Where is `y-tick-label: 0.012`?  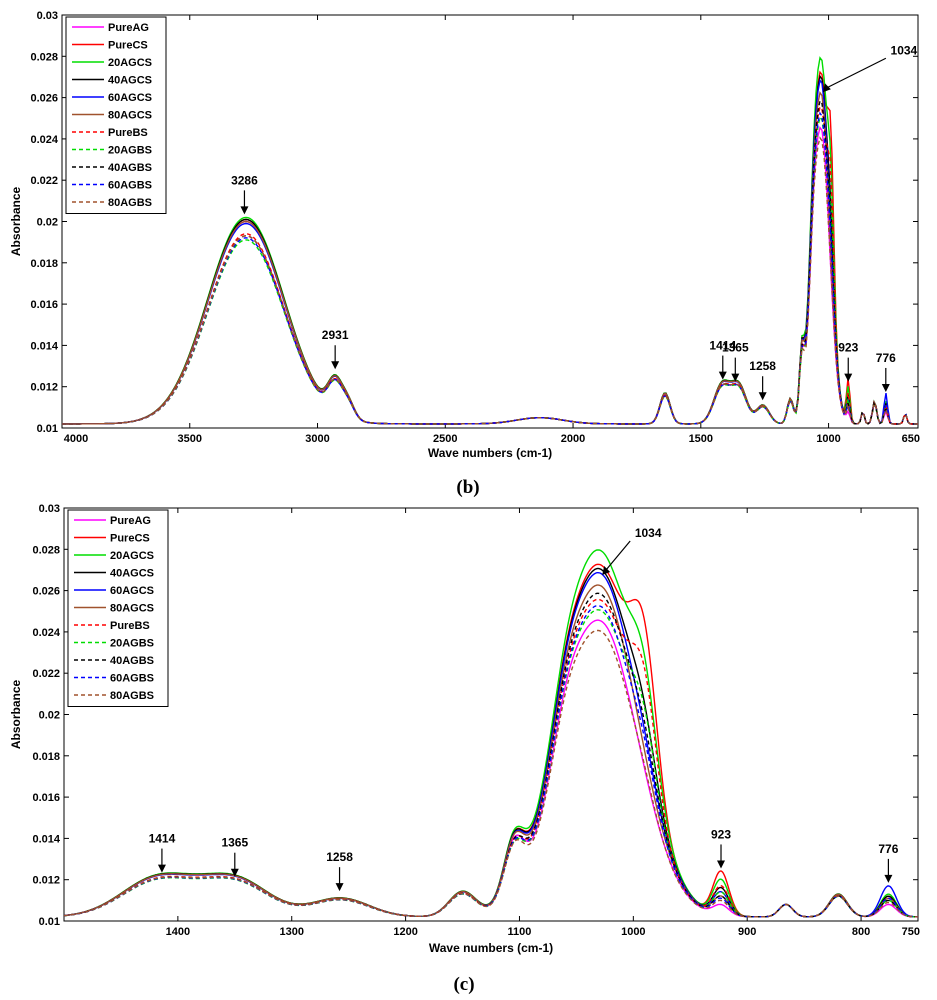 y-tick-label: 0.012 is located at coordinates (44, 388).